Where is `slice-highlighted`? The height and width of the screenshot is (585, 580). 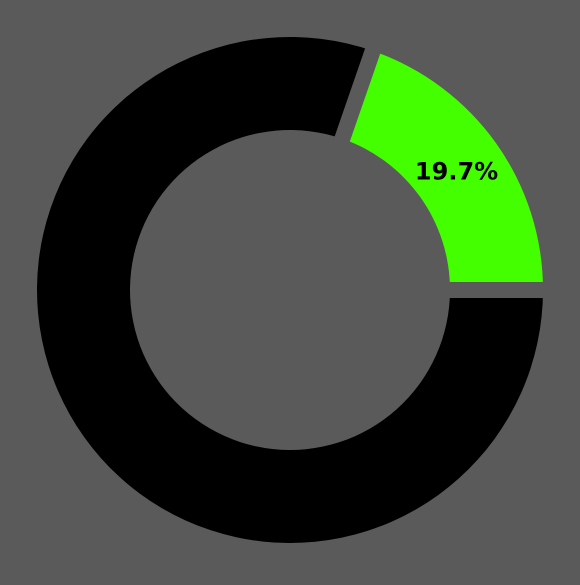 slice-highlighted is located at coordinates (442, 170).